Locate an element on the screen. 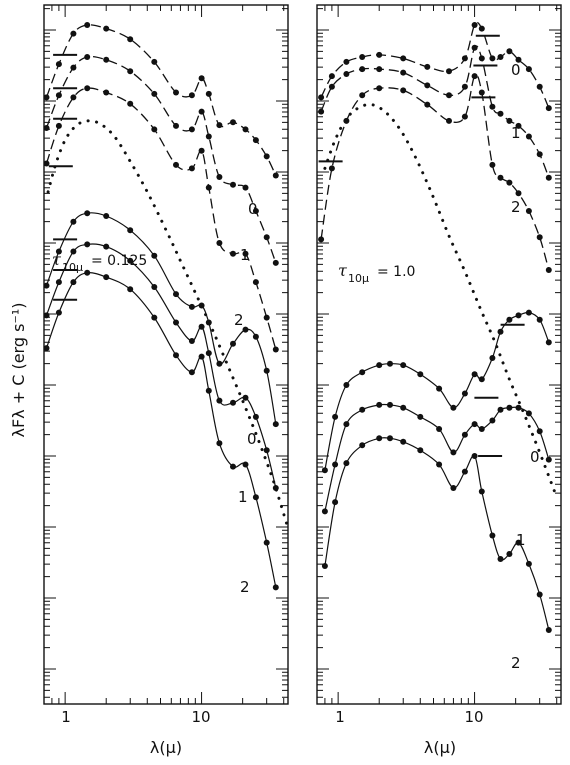 The image size is (570, 765). left-curve-label-solid-0: 0 is located at coordinates (252, 439).